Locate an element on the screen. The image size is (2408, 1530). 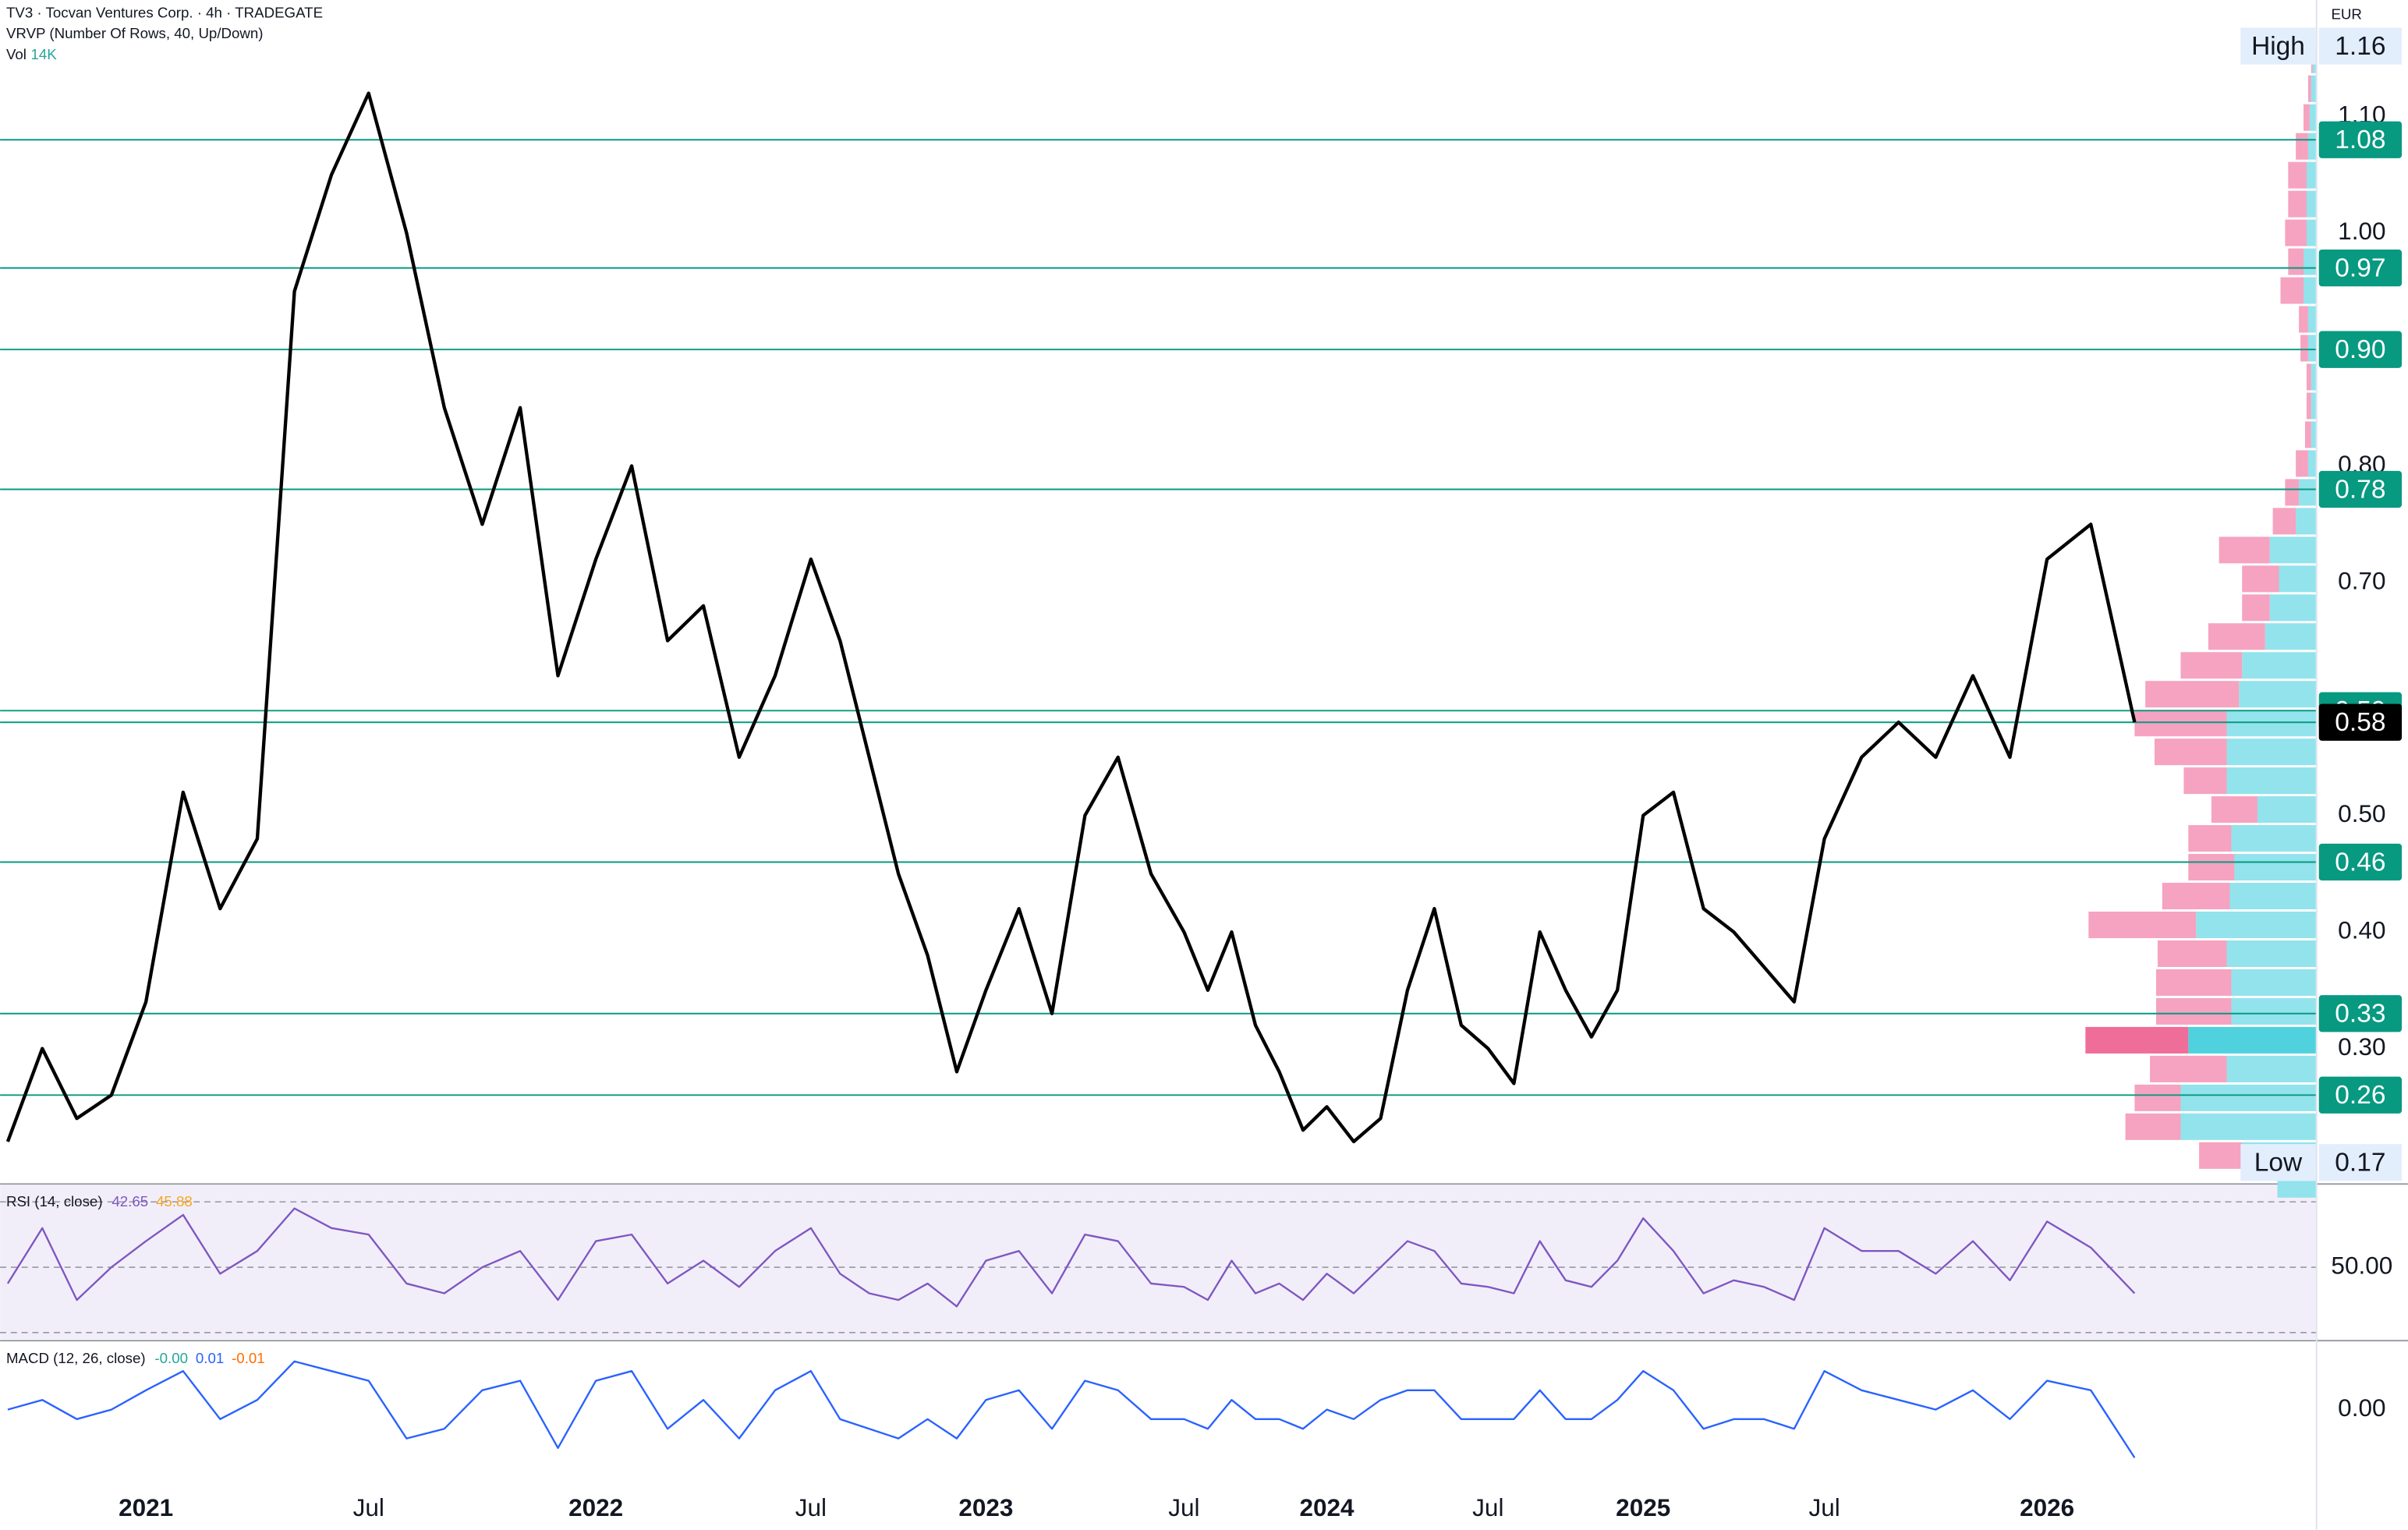
y-tick-label: 0.70 is located at coordinates (2361, 580).